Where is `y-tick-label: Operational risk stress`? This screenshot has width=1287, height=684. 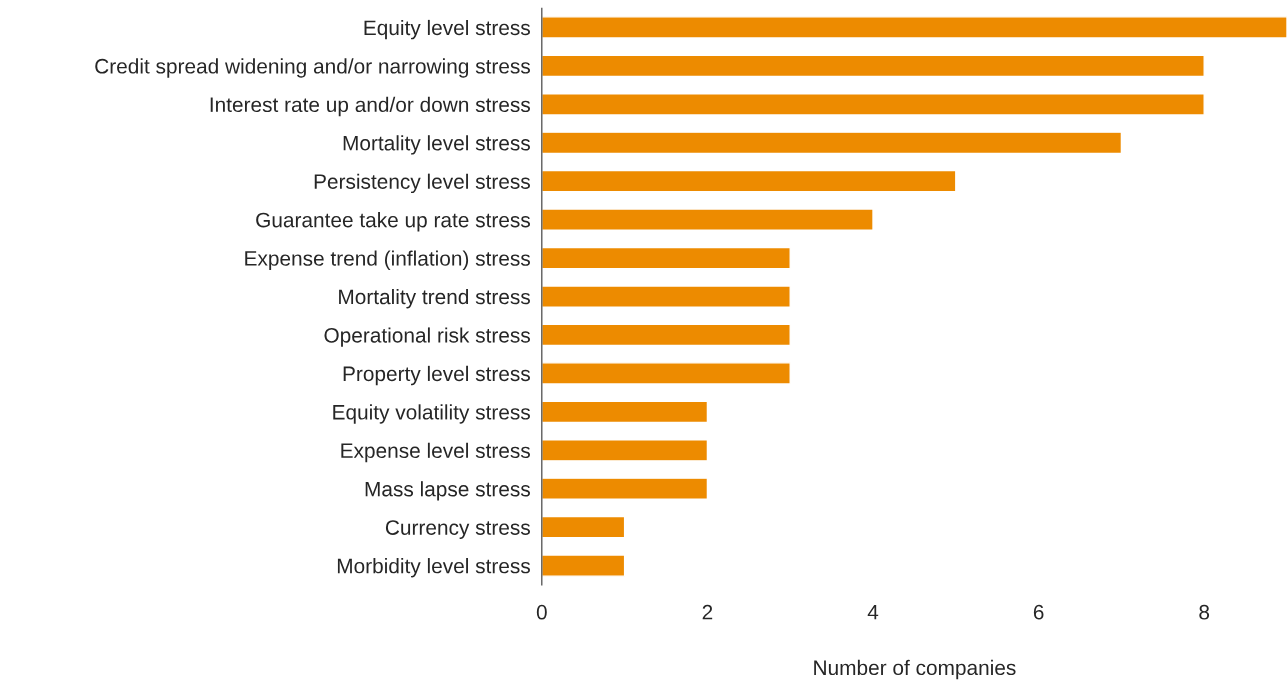 y-tick-label: Operational risk stress is located at coordinates (427, 337).